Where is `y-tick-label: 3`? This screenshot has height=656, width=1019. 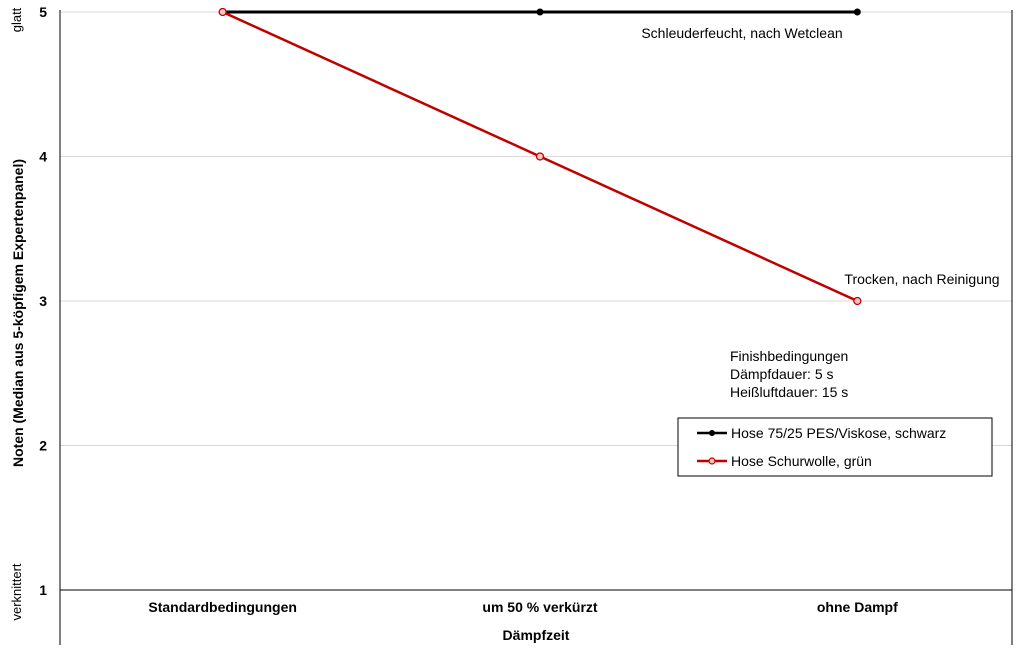
y-tick-label: 3 is located at coordinates (43, 301).